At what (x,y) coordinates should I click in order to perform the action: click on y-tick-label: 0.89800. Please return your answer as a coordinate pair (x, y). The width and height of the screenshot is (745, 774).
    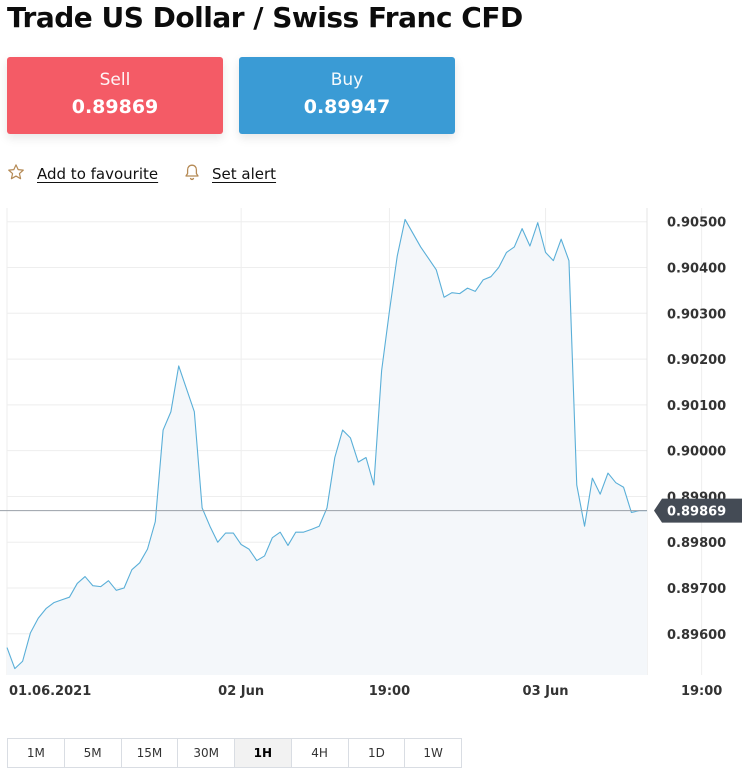
    Looking at the image, I should click on (696, 543).